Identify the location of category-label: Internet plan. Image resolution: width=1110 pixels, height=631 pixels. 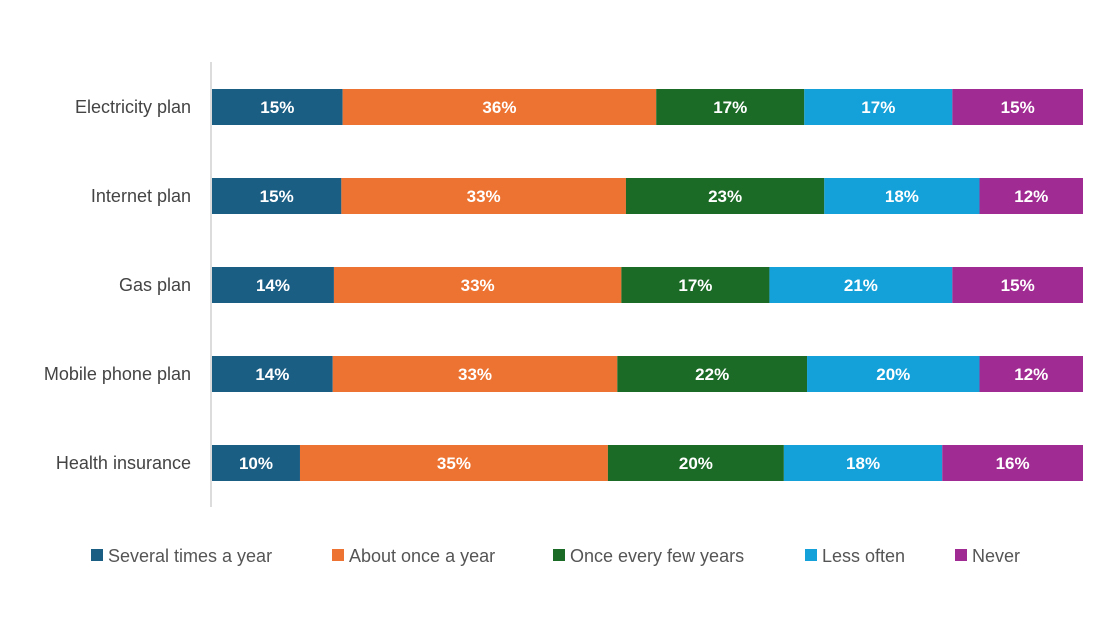
(141, 196).